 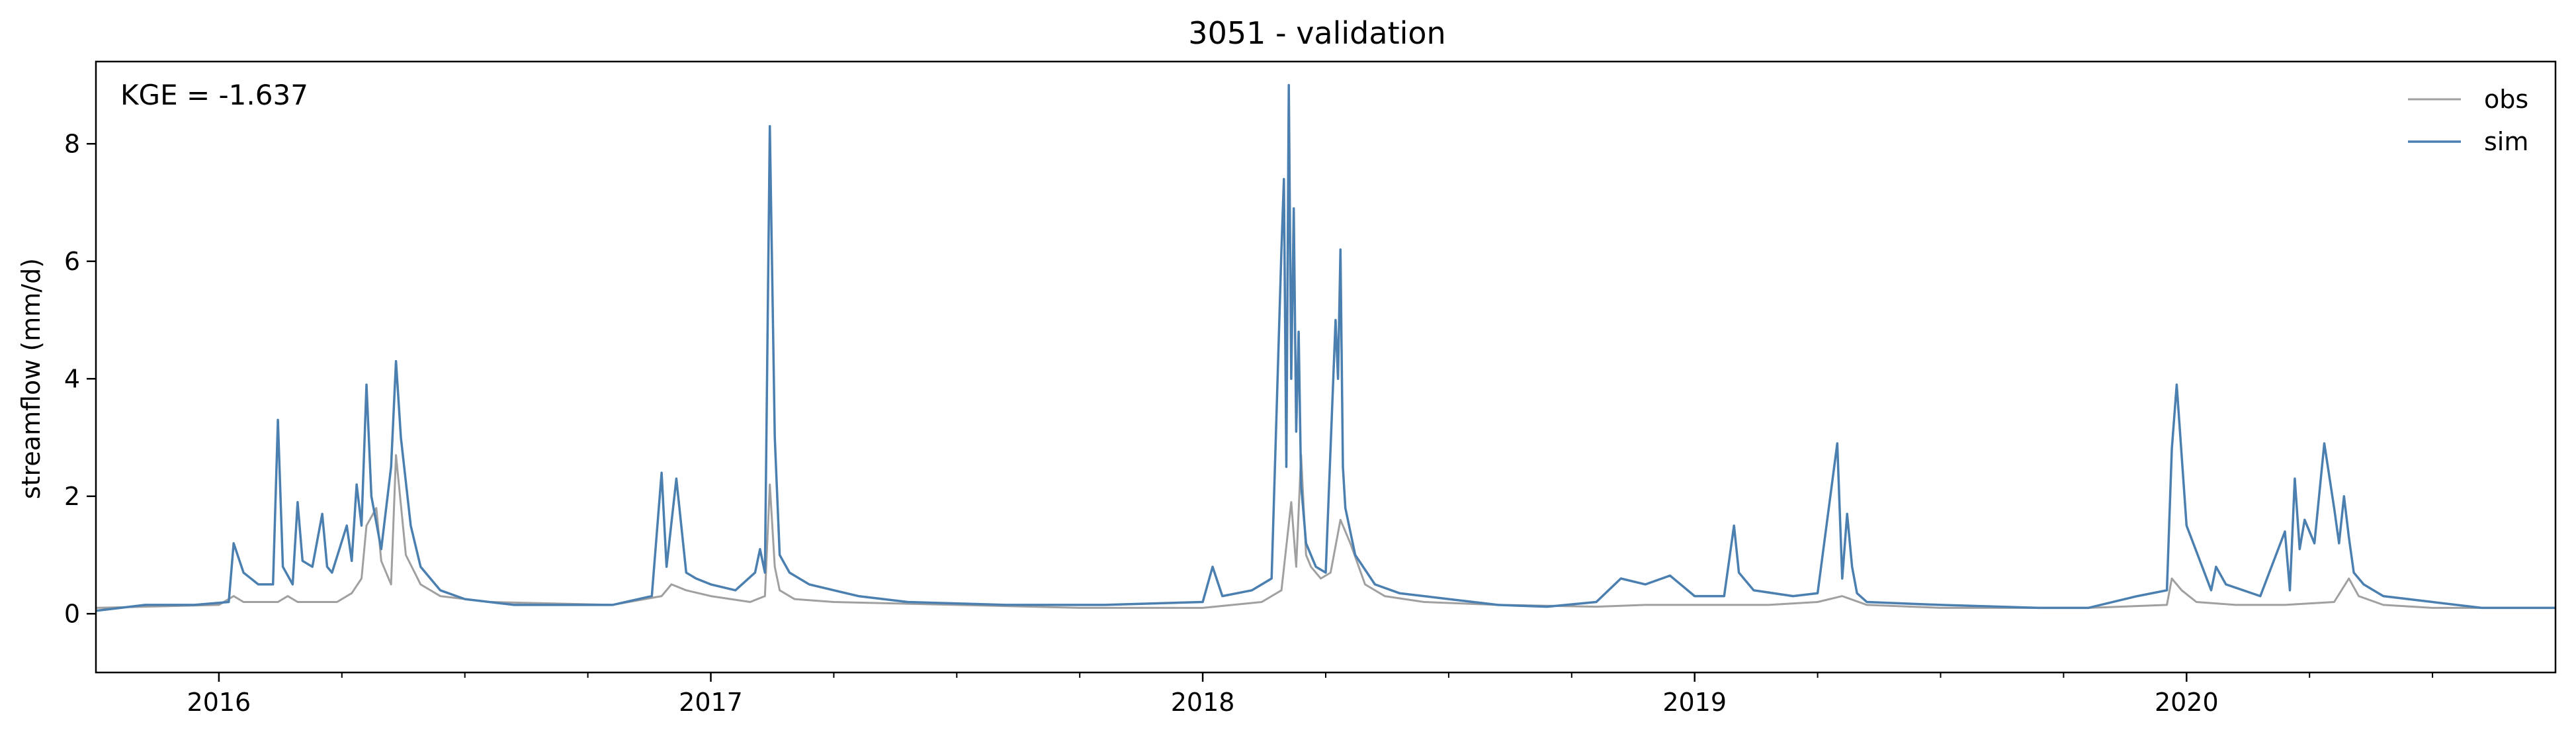 I want to click on x-tick-label: 2020, so click(x=2187, y=702).